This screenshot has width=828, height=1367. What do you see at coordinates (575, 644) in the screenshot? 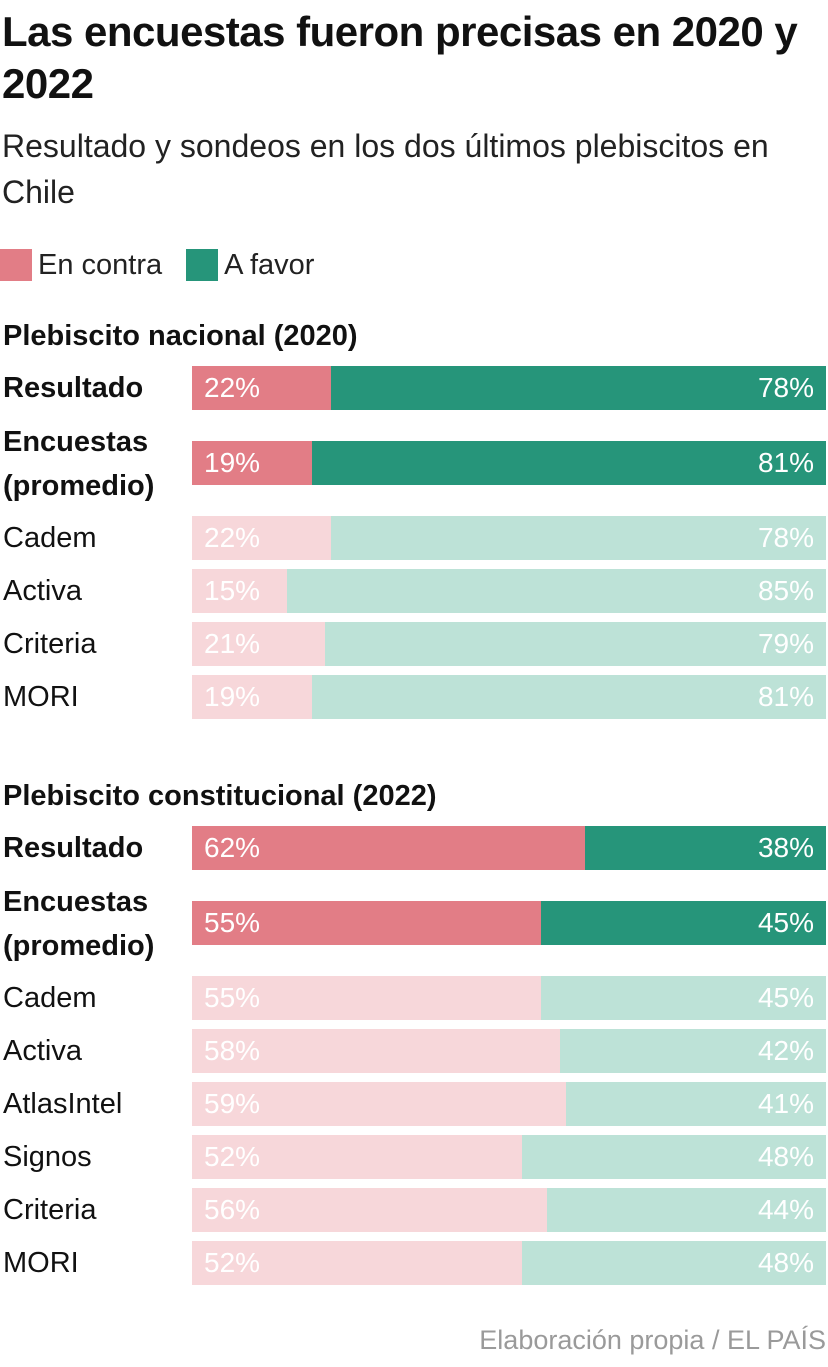
I see `bar-segment-favor: 79%` at bounding box center [575, 644].